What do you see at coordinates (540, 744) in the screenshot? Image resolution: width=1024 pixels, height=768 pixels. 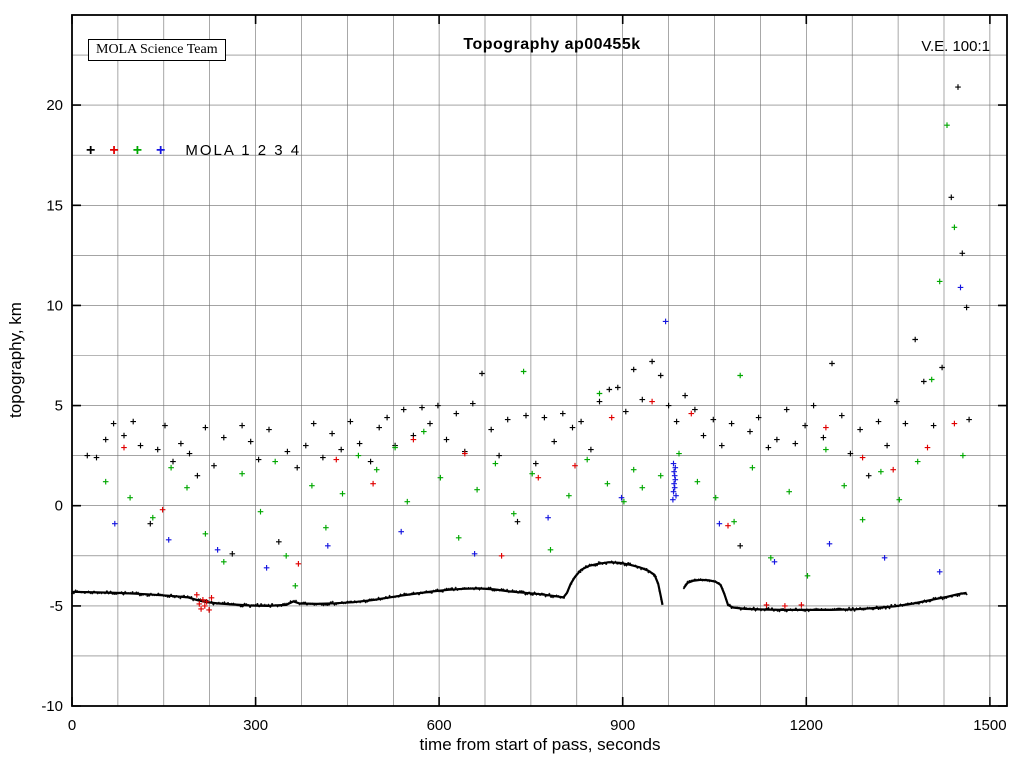 I see `x-axis-label: time from start of pass, seconds` at bounding box center [540, 744].